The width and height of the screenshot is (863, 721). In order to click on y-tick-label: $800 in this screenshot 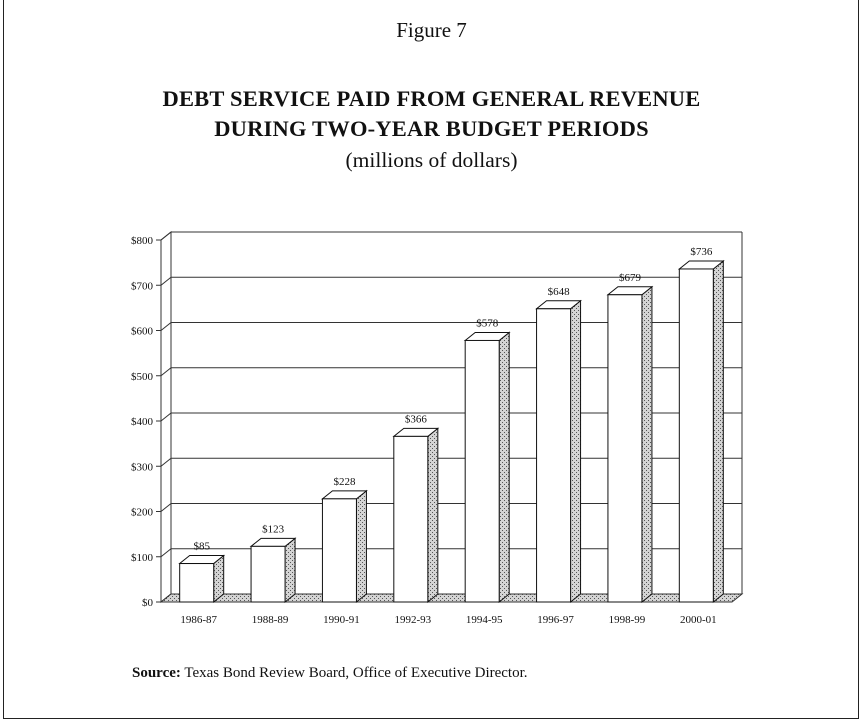, I will do `click(142, 241)`.